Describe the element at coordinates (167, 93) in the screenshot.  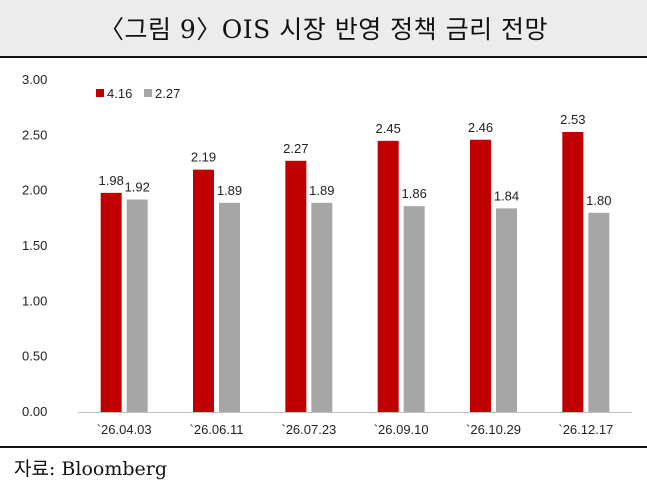
I see `legend-label: 2.27` at that location.